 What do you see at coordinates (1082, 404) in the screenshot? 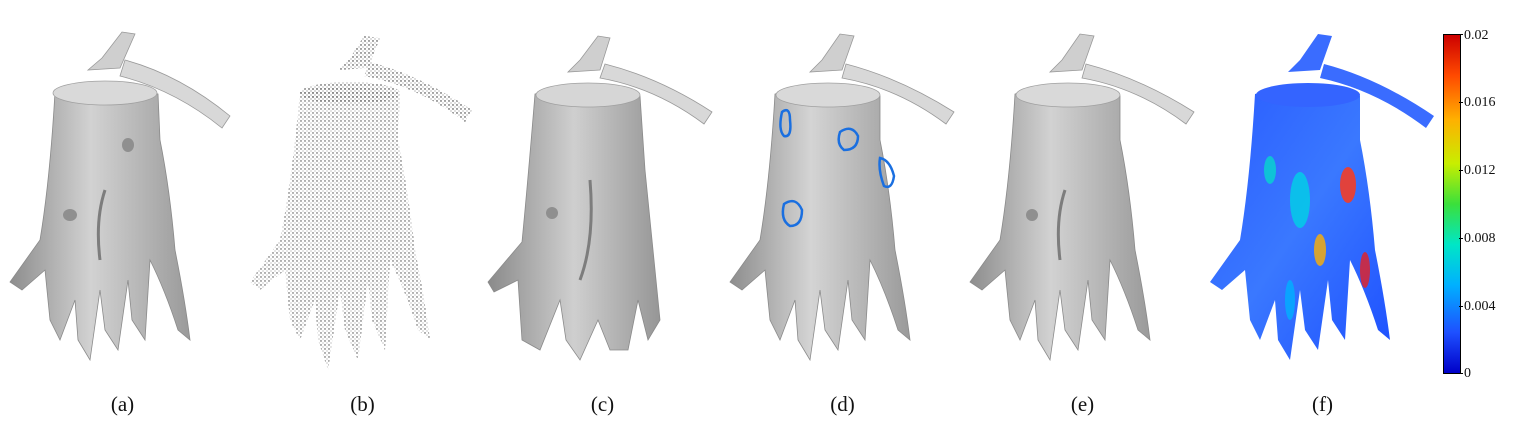
I see `panel-caption: (e)` at bounding box center [1082, 404].